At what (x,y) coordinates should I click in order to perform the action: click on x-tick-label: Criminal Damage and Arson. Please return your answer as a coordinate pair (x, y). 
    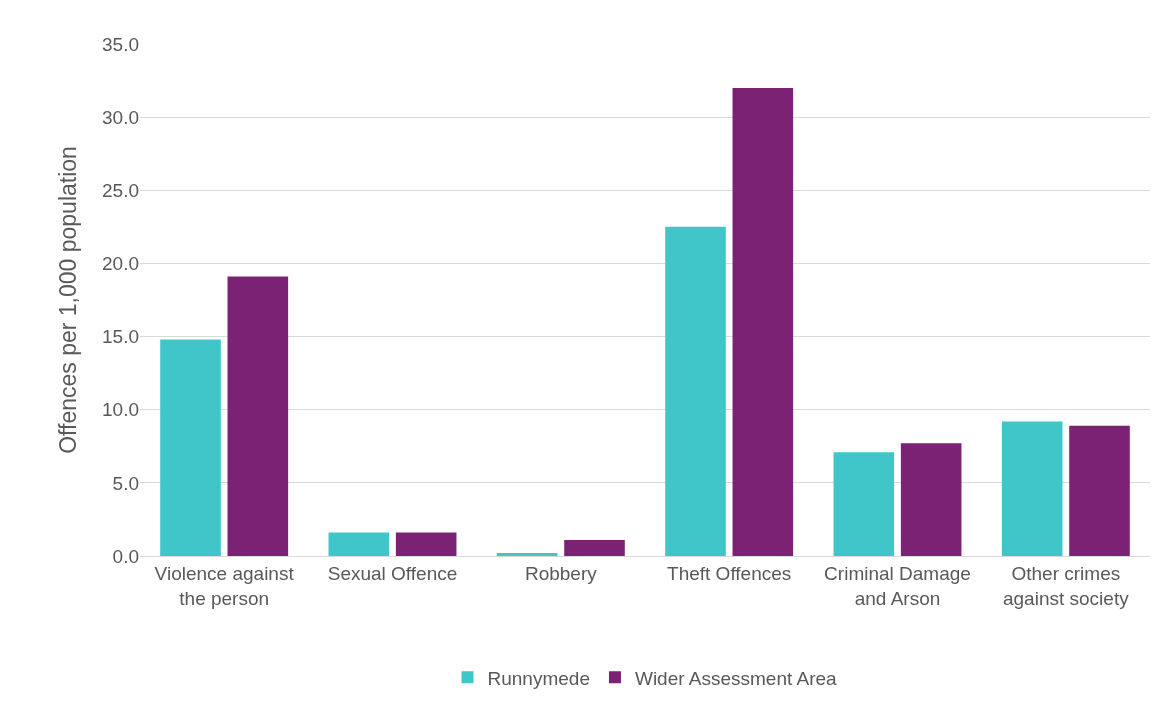
    Looking at the image, I should click on (897, 585).